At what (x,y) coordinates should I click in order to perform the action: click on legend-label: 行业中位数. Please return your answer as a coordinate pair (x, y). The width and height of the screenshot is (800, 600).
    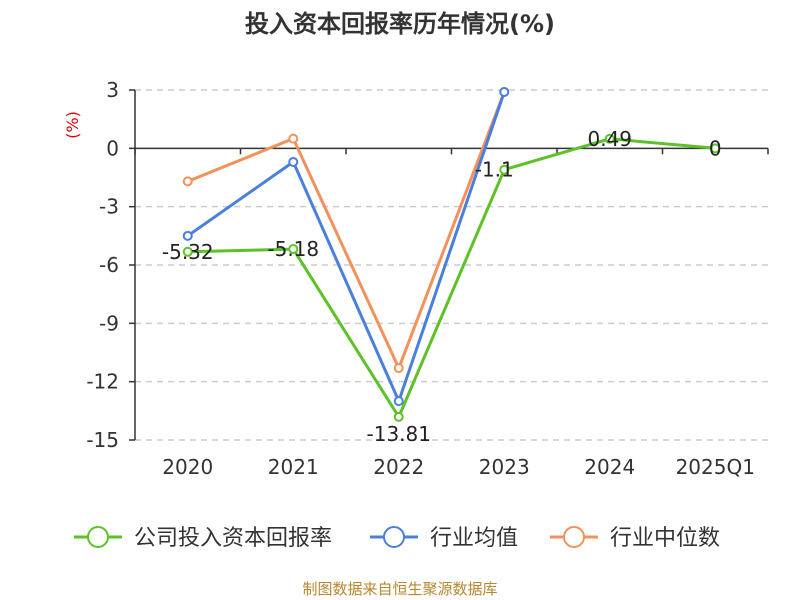
    Looking at the image, I should click on (665, 538).